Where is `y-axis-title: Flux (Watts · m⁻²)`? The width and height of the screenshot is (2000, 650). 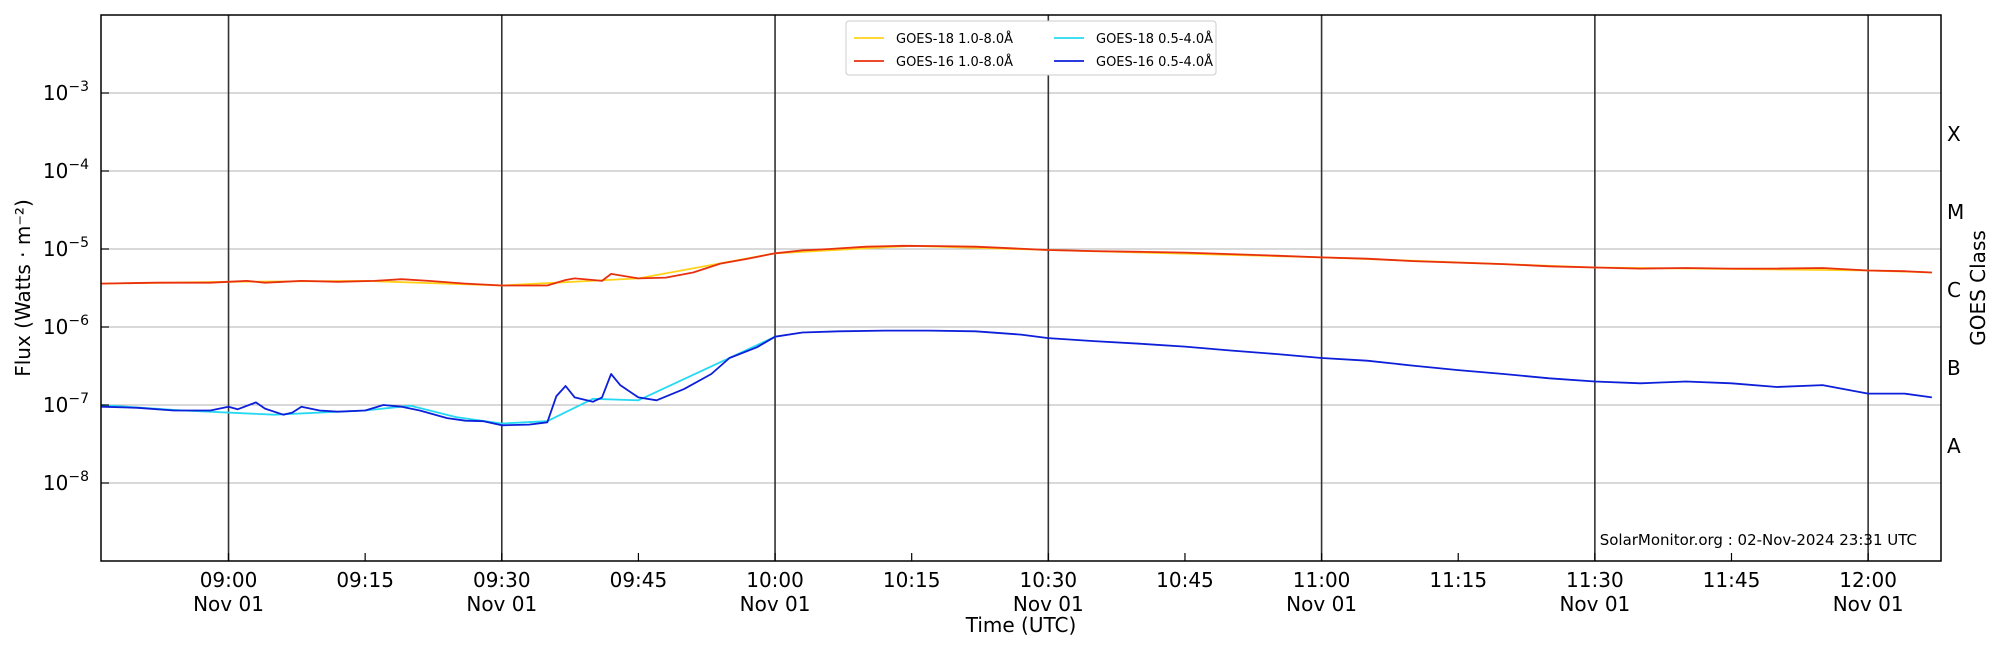 y-axis-title: Flux (Watts · m⁻²) is located at coordinates (23, 288).